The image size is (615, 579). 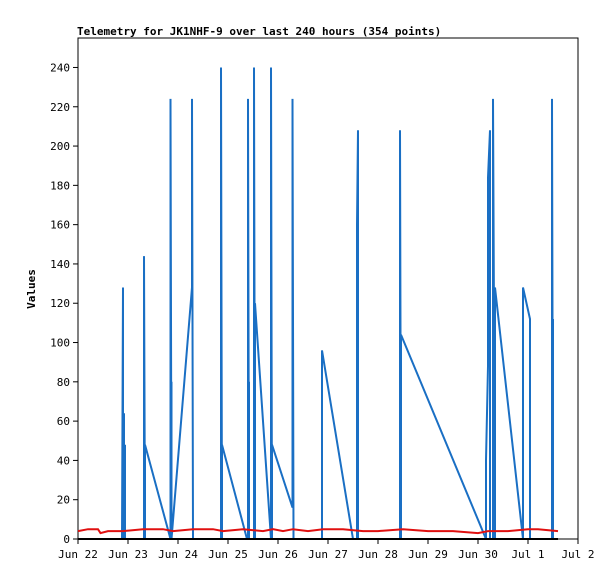 What do you see at coordinates (178, 554) in the screenshot?
I see `x-tick-label: Jun 24` at bounding box center [178, 554].